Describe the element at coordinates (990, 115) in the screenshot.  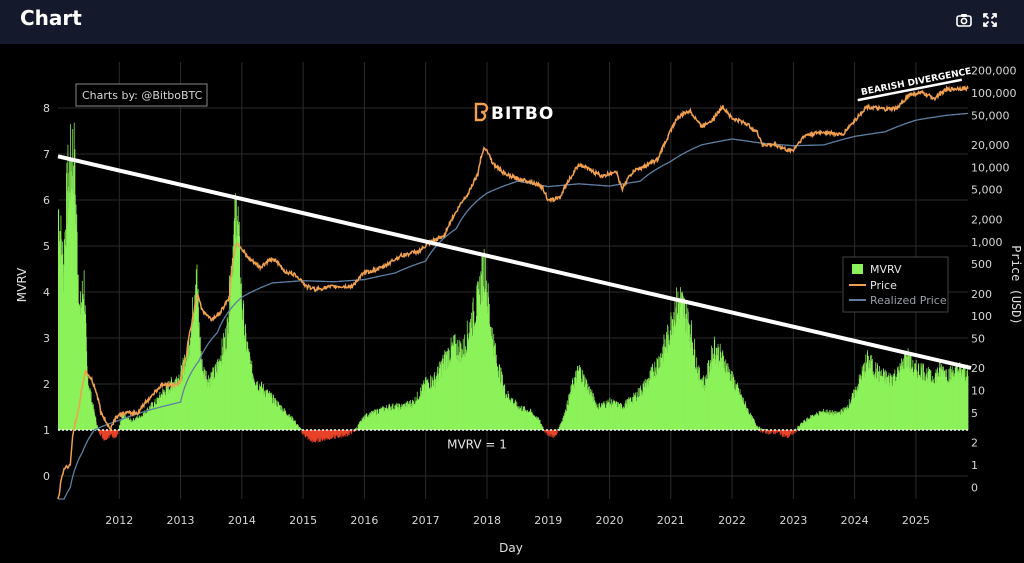
I see `y-right-tick-label: 50,000` at that location.